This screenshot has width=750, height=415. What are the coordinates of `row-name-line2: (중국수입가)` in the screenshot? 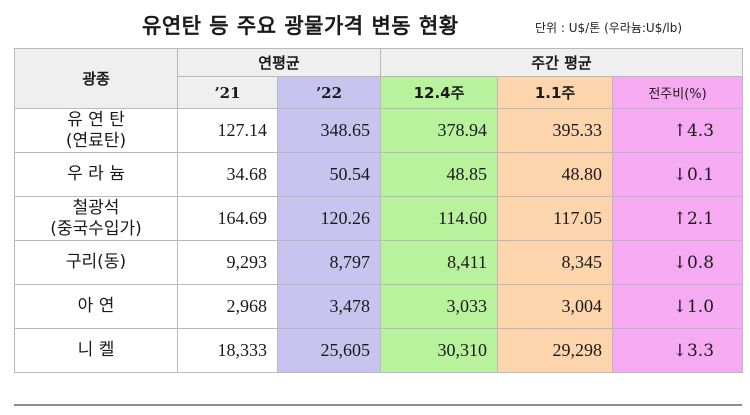 It's located at (96, 228).